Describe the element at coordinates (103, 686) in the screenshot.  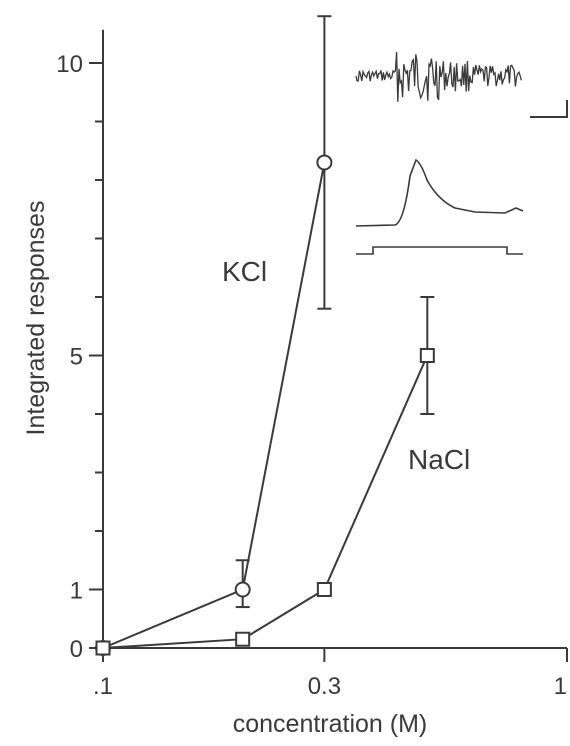
I see `x-tick-label: .1` at that location.